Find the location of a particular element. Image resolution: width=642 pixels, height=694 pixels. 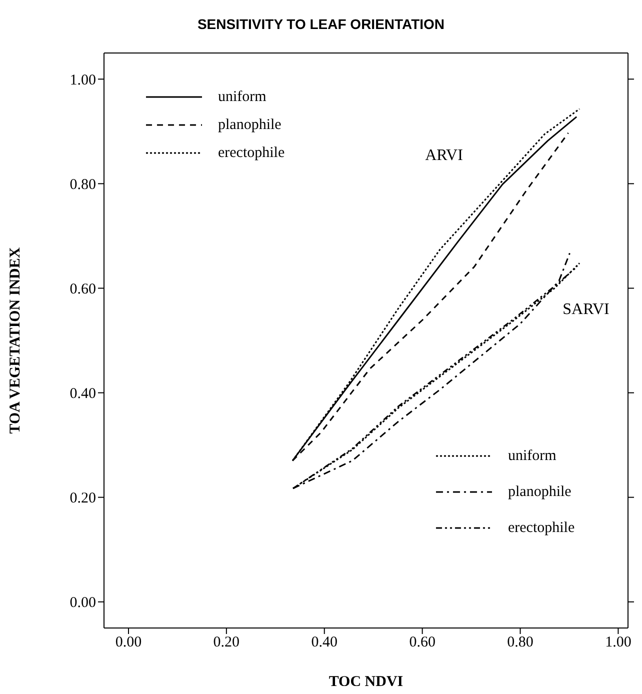

y-tick-label: 0.80 is located at coordinates (83, 185).